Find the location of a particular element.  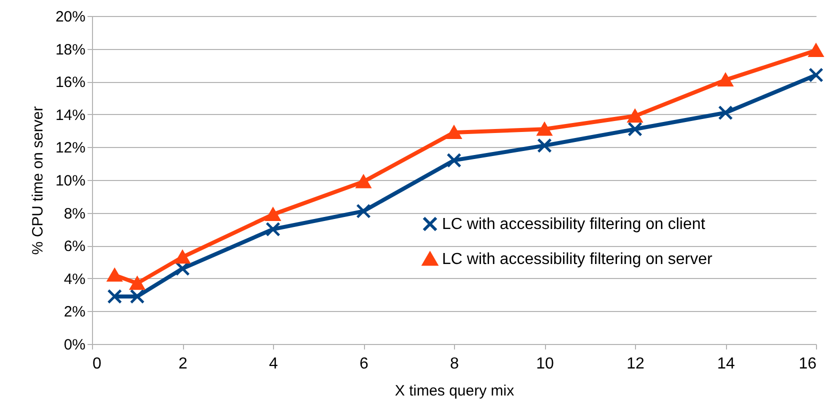

y-tick-label: 8% is located at coordinates (75, 213).